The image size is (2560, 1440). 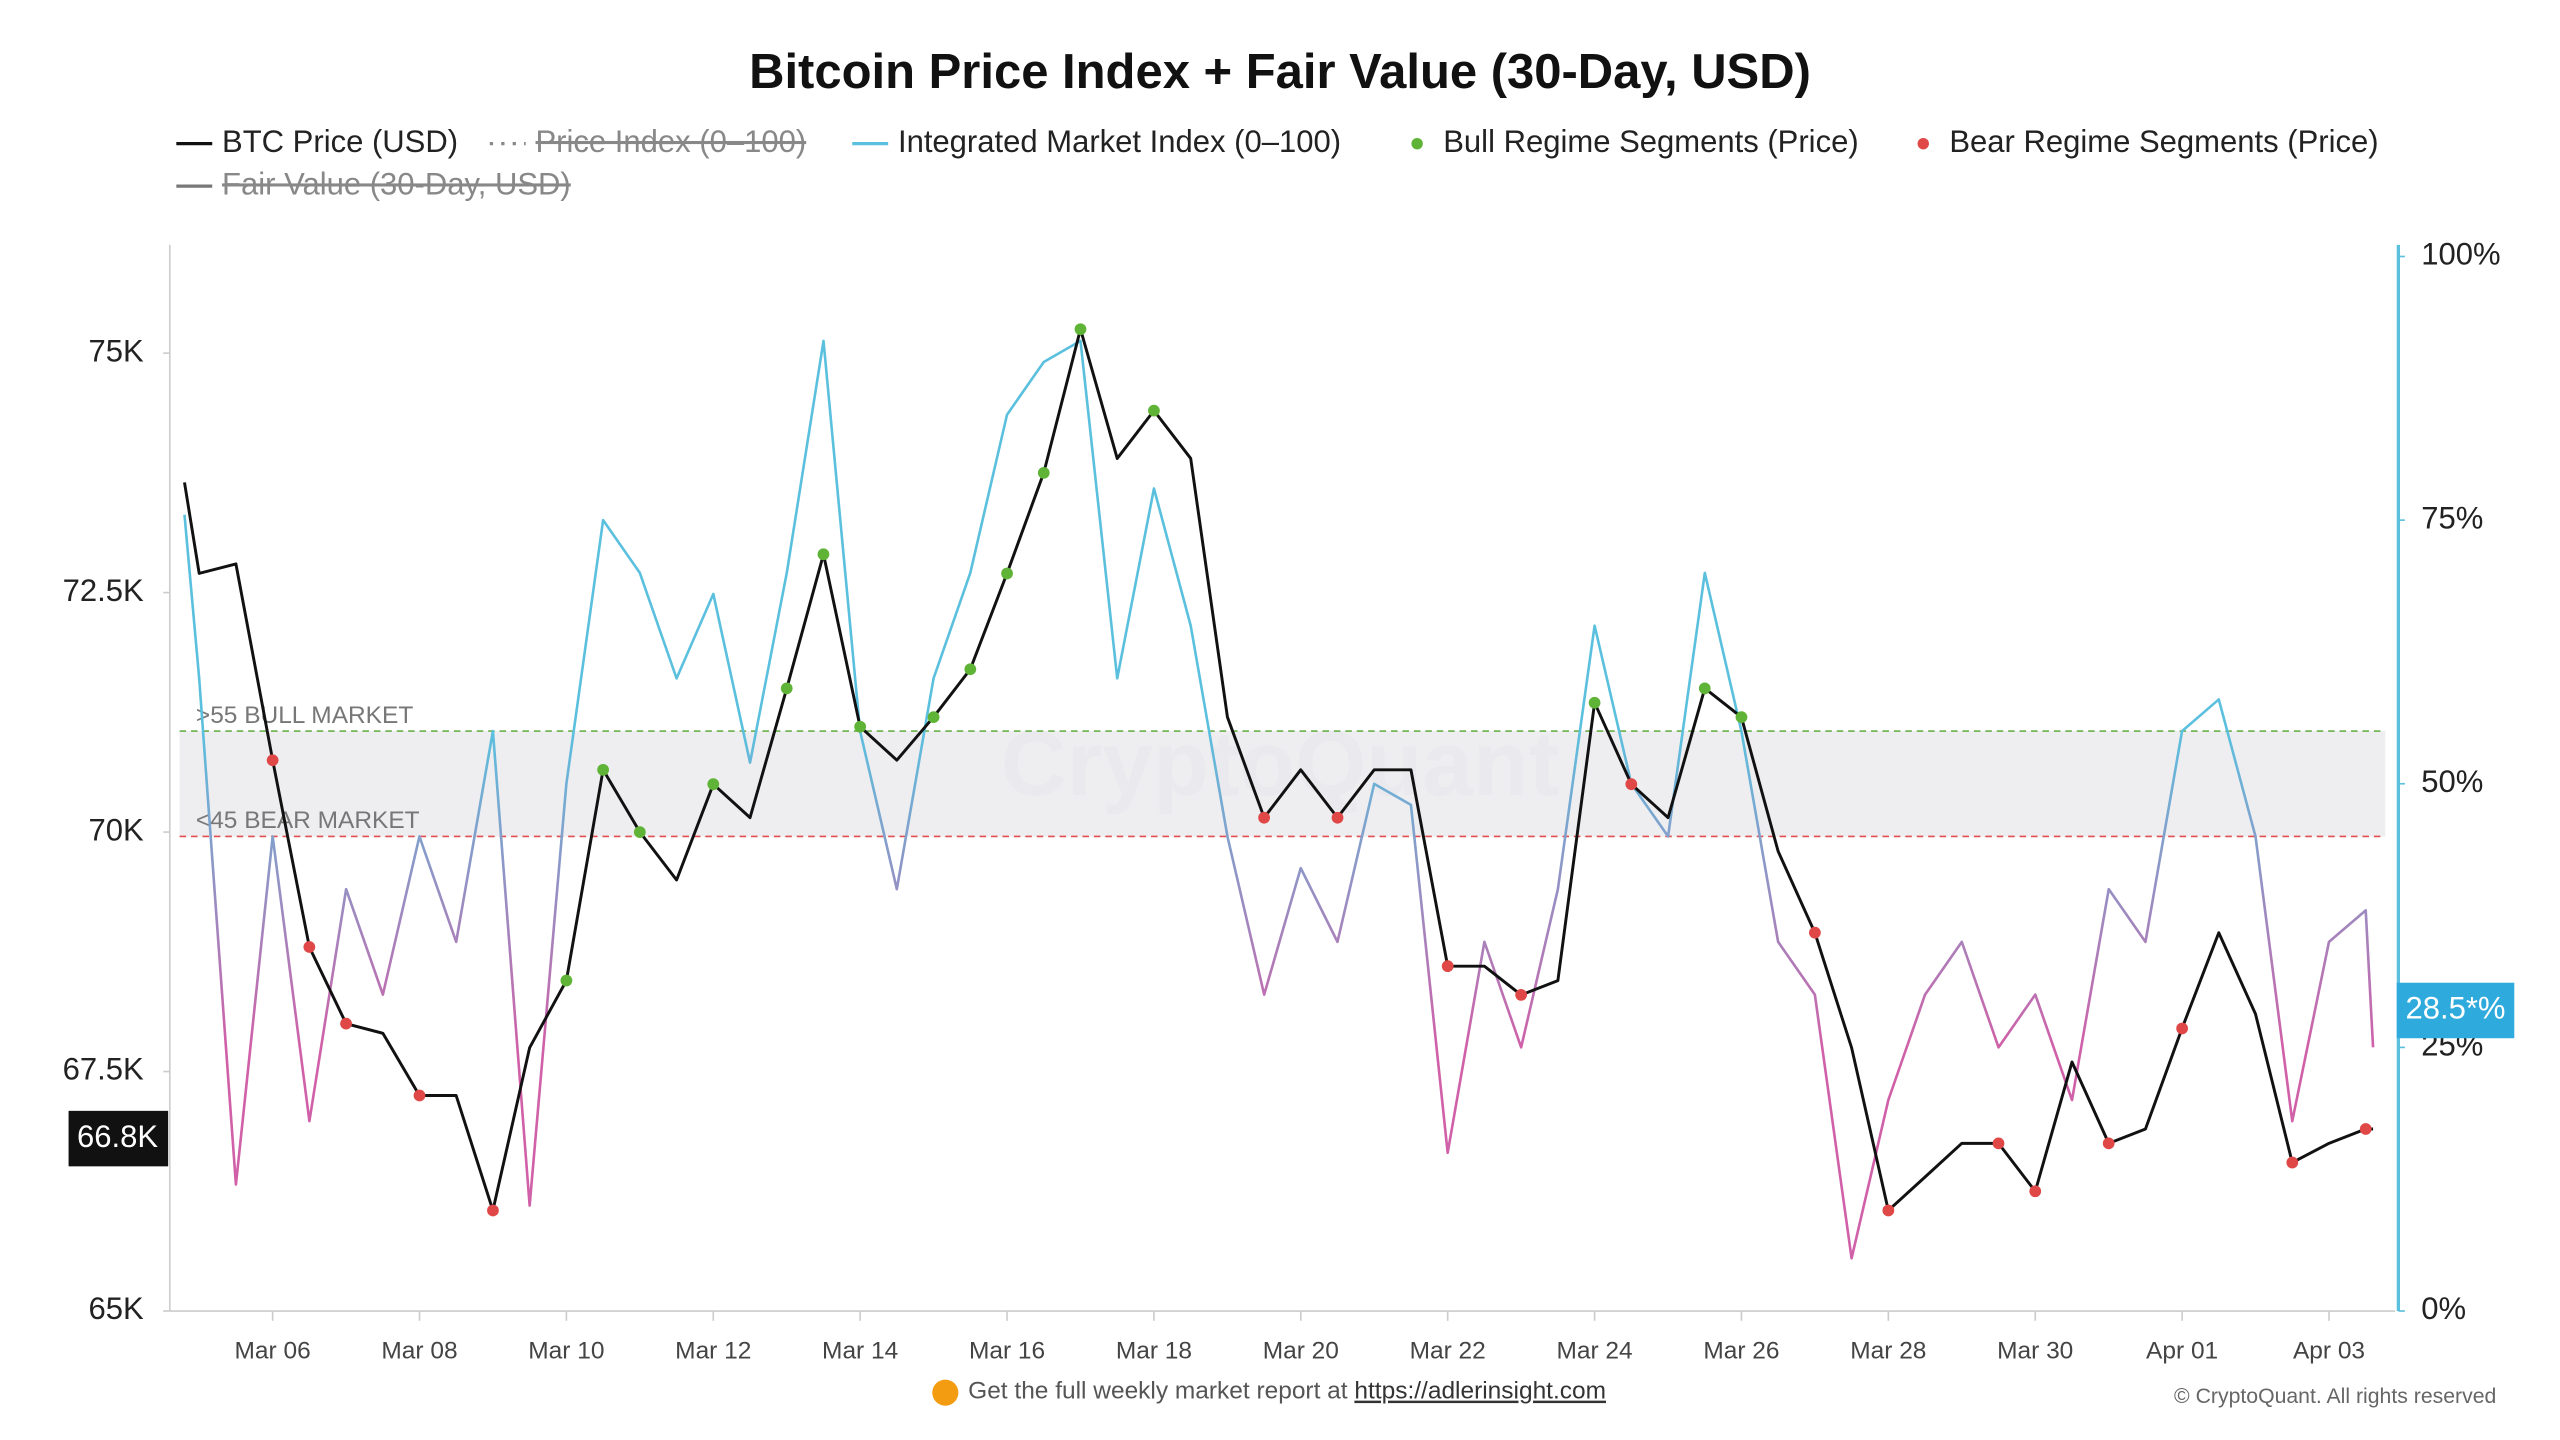 I want to click on index-badge, so click(x=2455, y=1010).